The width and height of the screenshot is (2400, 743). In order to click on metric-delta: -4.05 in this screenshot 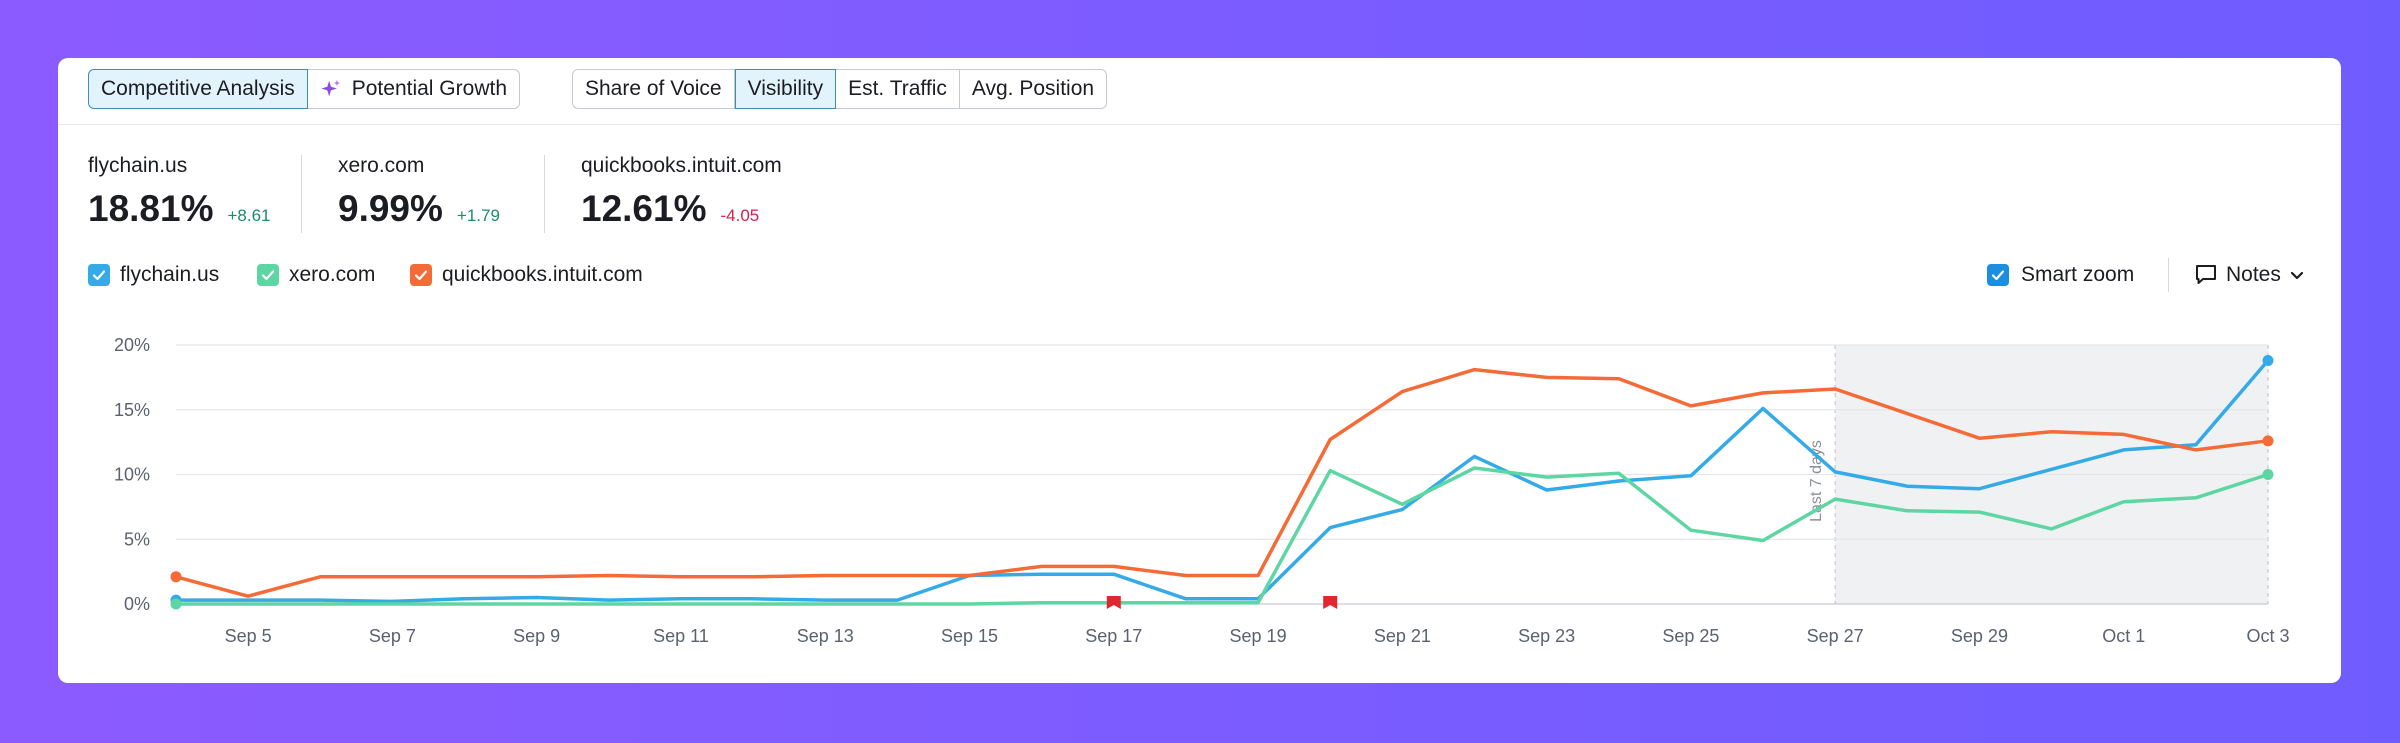, I will do `click(740, 215)`.